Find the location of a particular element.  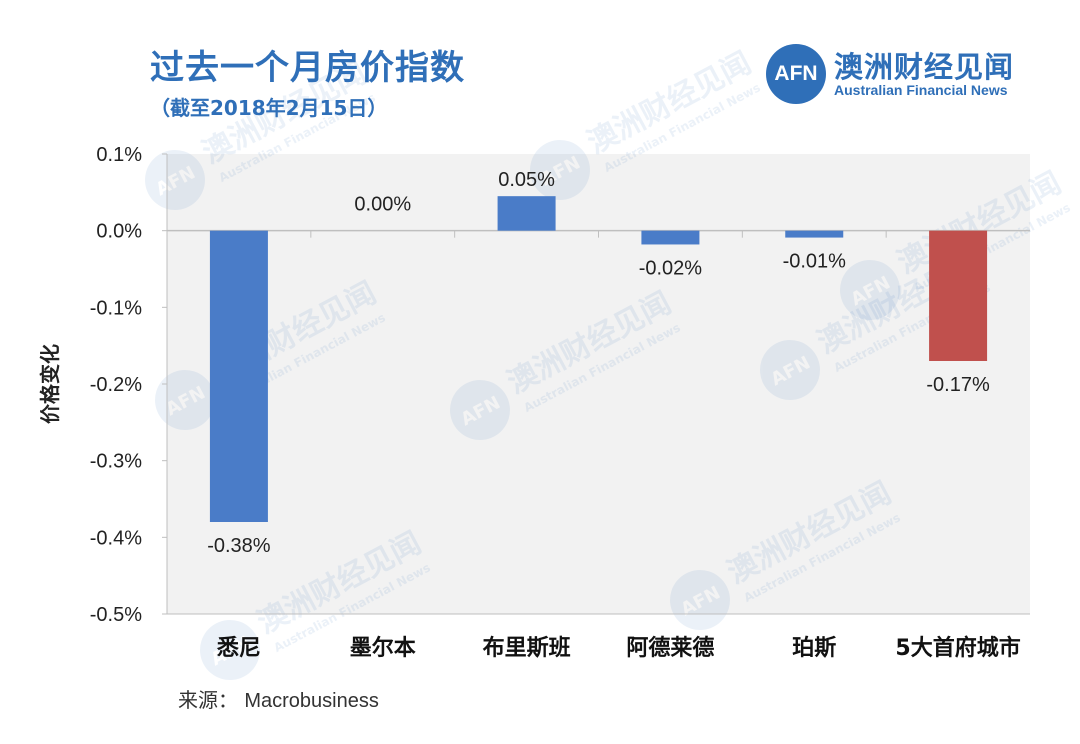

y-tick-label: 0.1% is located at coordinates (119, 155).